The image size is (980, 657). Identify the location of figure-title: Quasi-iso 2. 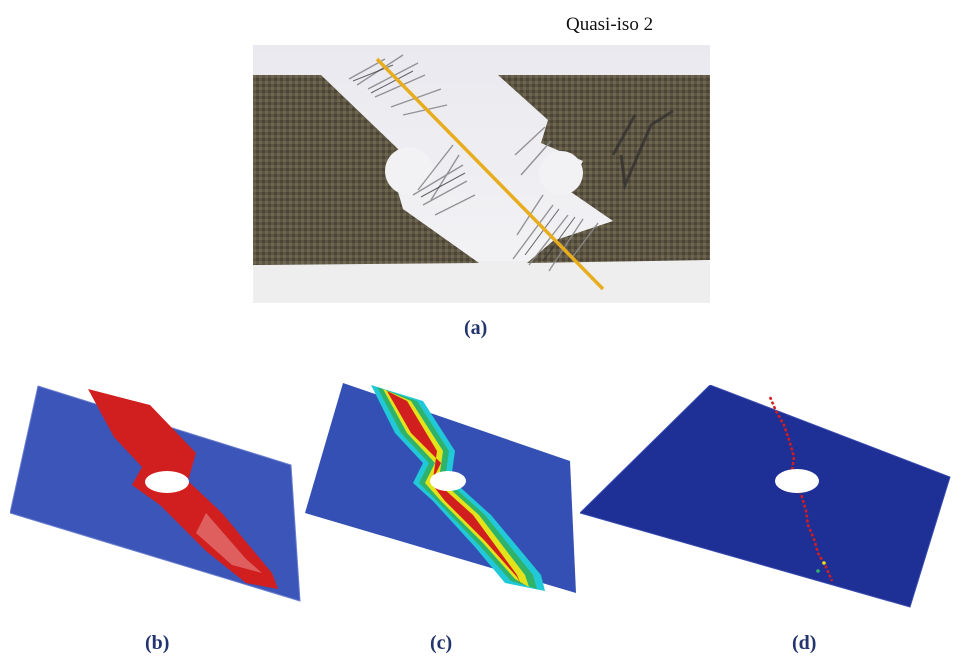
(610, 24).